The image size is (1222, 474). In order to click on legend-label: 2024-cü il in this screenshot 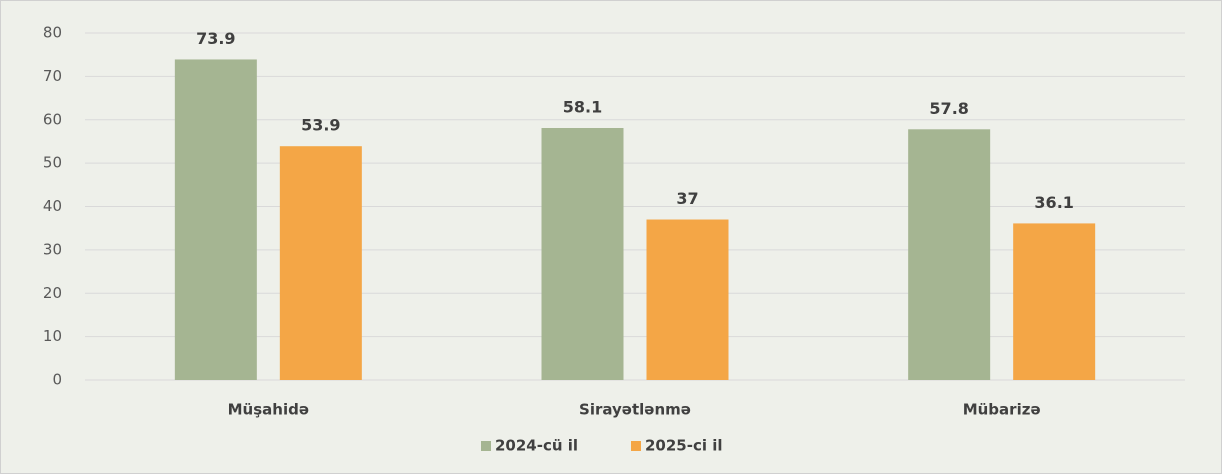, I will do `click(536, 446)`.